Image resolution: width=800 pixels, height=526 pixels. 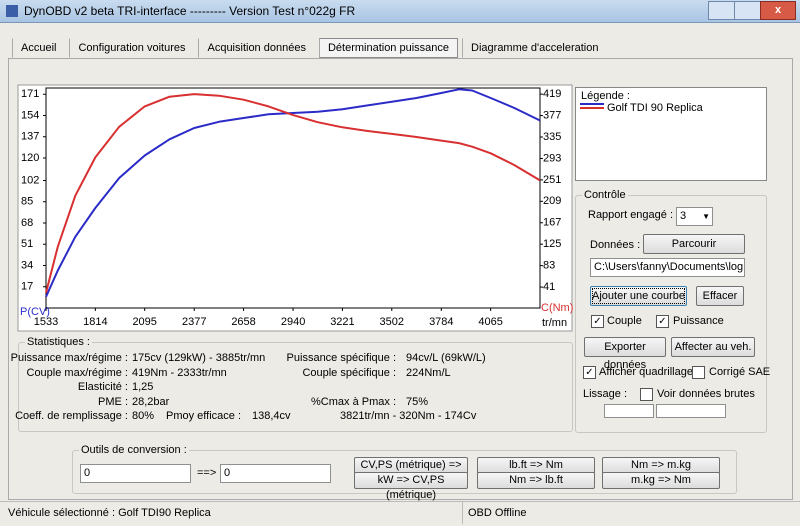 What do you see at coordinates (194, 322) in the screenshot?
I see `x-tick-label: 2377` at bounding box center [194, 322].